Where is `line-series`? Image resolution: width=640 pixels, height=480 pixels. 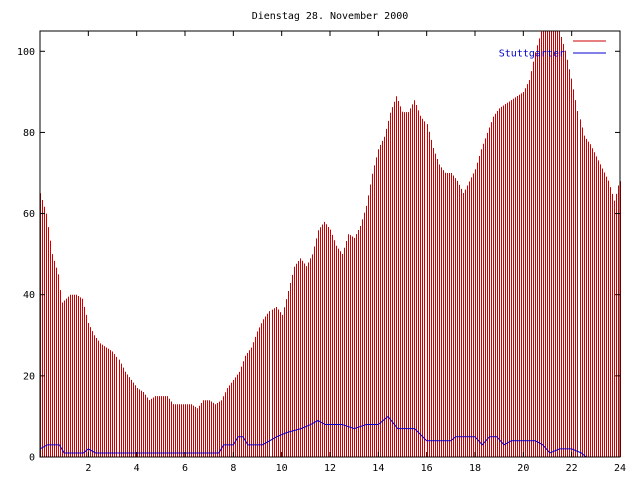 line-series is located at coordinates (329, 436).